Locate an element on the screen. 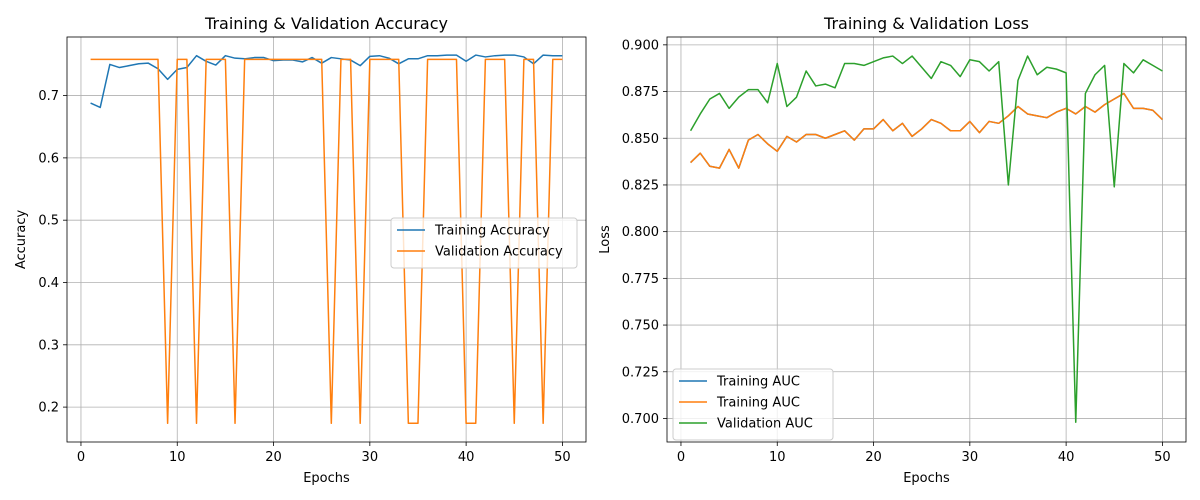 The image size is (1200, 500). y-tick-label: 0.900 is located at coordinates (640, 45).